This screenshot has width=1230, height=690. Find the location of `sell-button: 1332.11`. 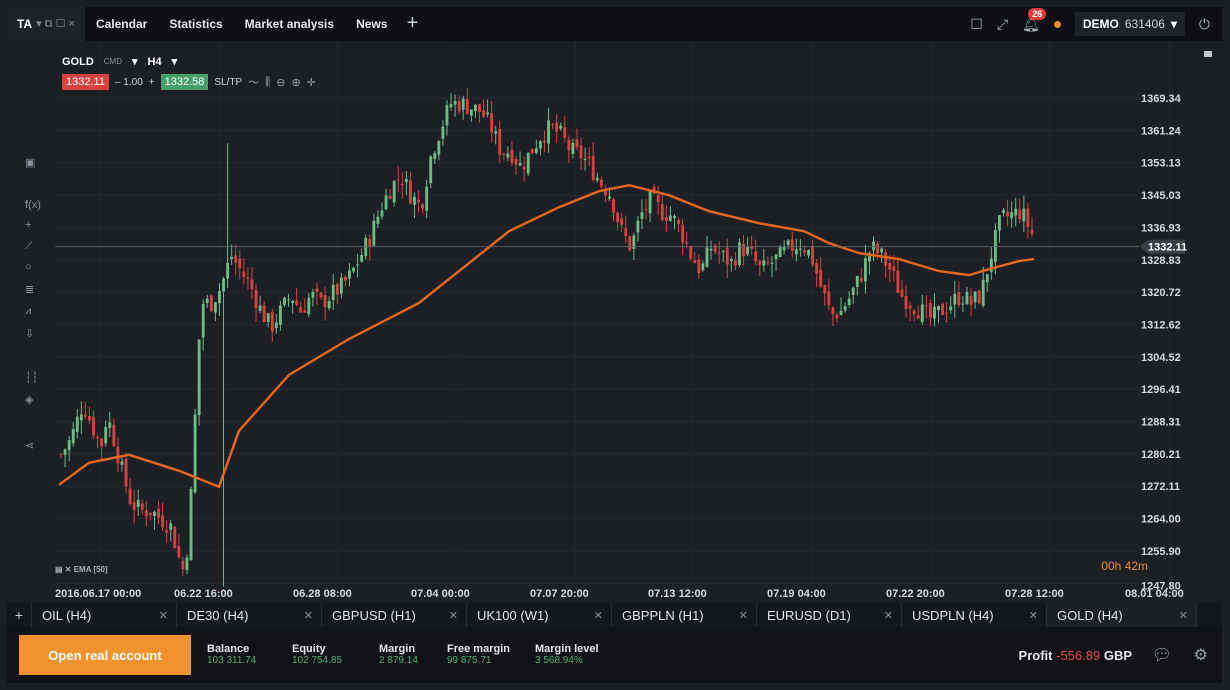

sell-button: 1332.11 is located at coordinates (85, 82).